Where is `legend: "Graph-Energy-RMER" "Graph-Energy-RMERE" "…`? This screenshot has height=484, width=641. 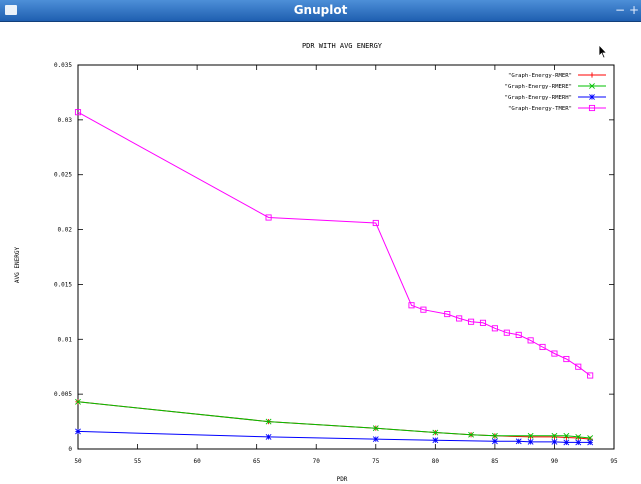
legend: "Graph-Energy-RMER" "Graph-Energy-RMERE" "… is located at coordinates (555, 92).